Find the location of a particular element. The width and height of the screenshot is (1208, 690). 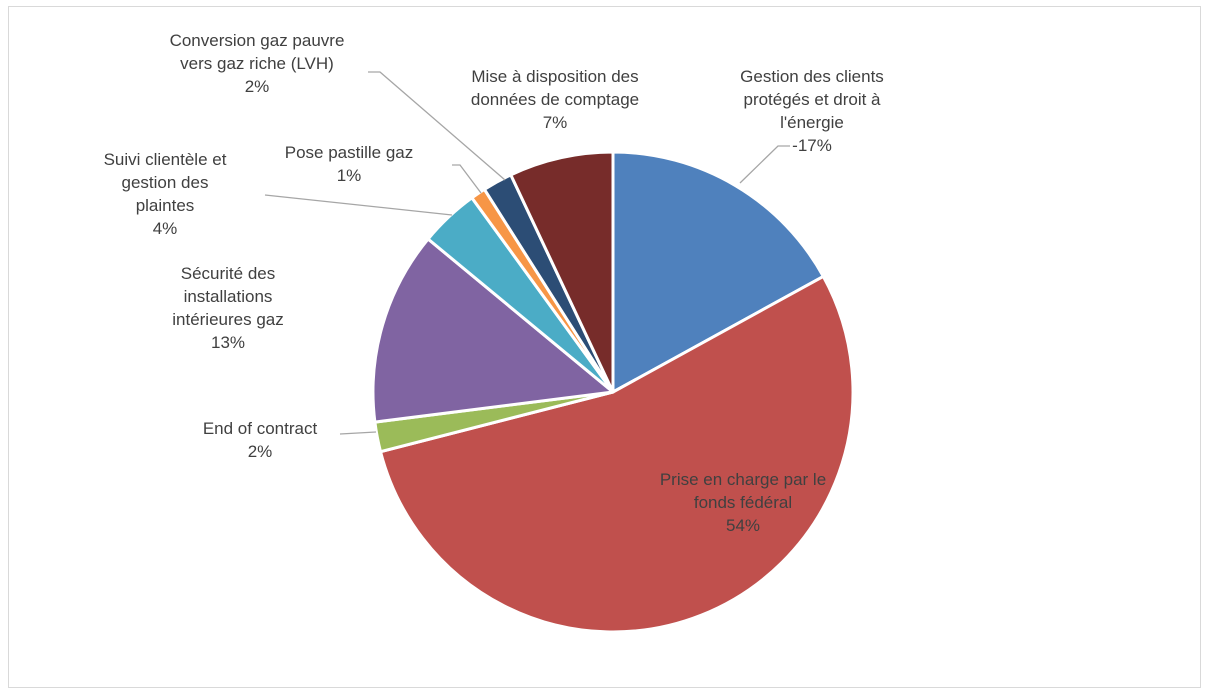

slice-label-line: données de comptage is located at coordinates (555, 99).